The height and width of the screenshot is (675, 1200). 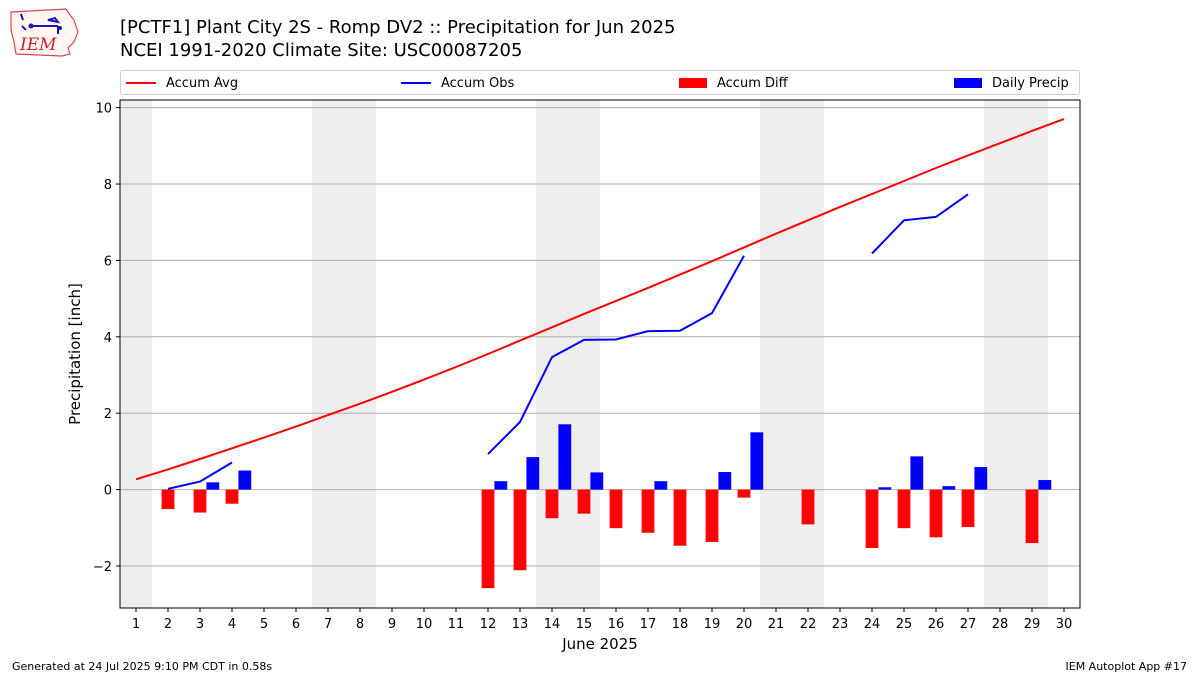 I want to click on y-tick-label: 8, so click(x=108, y=185).